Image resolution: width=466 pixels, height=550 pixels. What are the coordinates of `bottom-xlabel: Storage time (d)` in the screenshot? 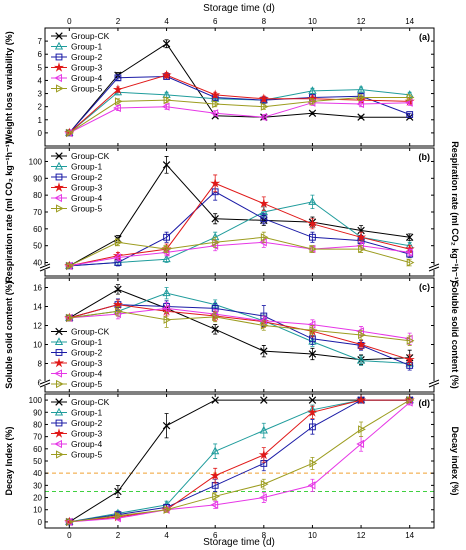 It's located at (239, 542).